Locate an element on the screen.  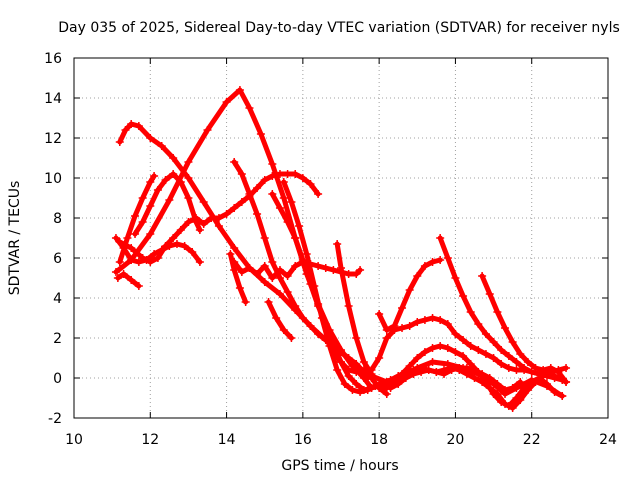
y-axis-label: SDTVAR / TECUs is located at coordinates (15, 238).